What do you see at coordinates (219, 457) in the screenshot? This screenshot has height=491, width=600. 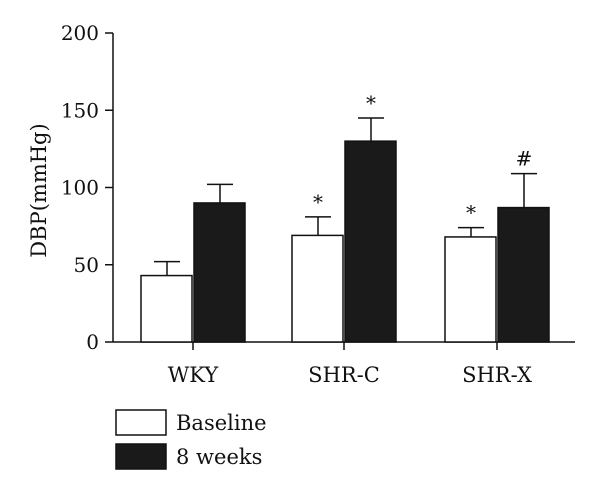 I see `legend-label: 8 weeks` at bounding box center [219, 457].